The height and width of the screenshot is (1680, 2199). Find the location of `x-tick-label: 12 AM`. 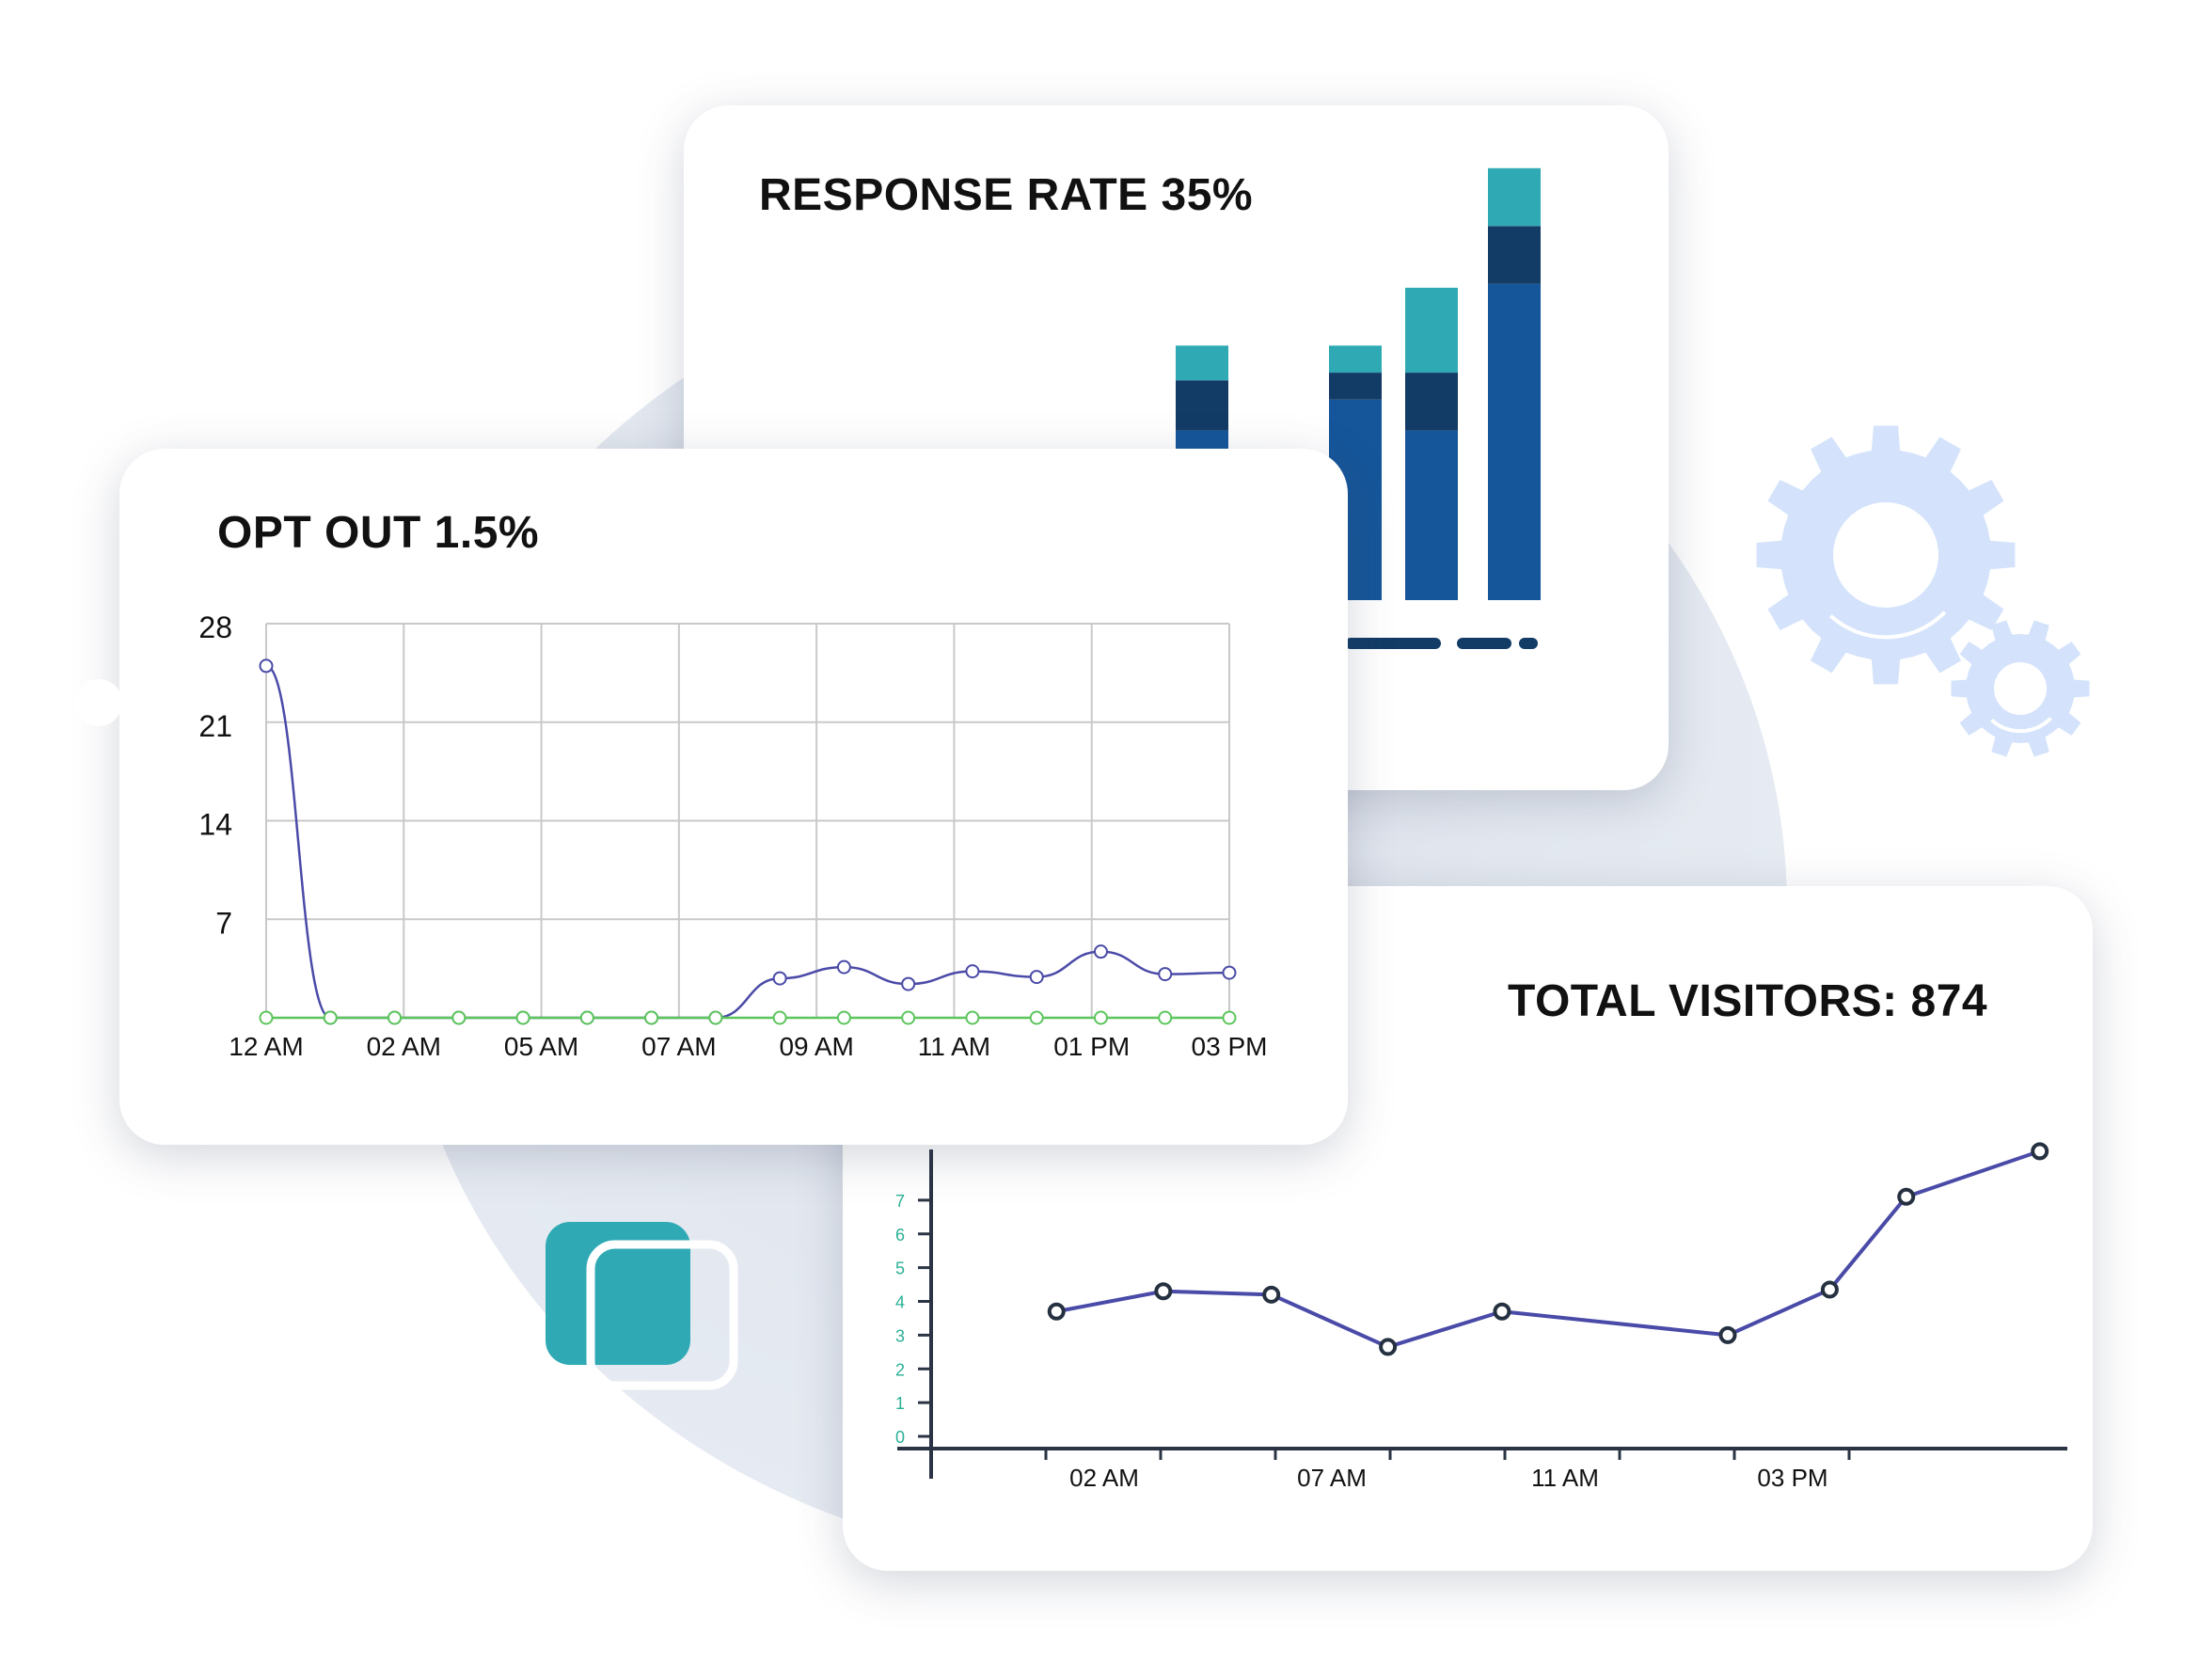

x-tick-label: 12 AM is located at coordinates (266, 1046).